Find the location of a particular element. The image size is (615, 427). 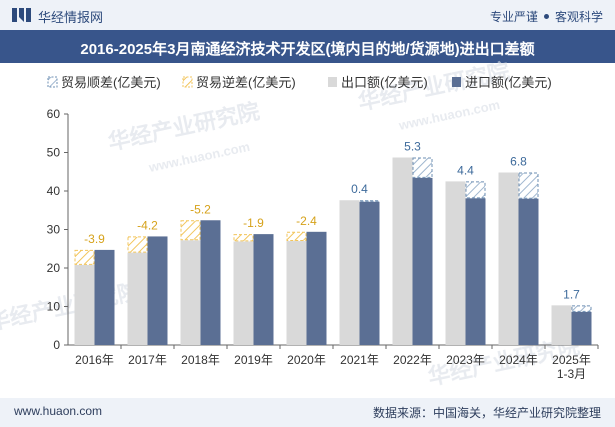

brand-name: 华经情报网 is located at coordinates (71, 17).